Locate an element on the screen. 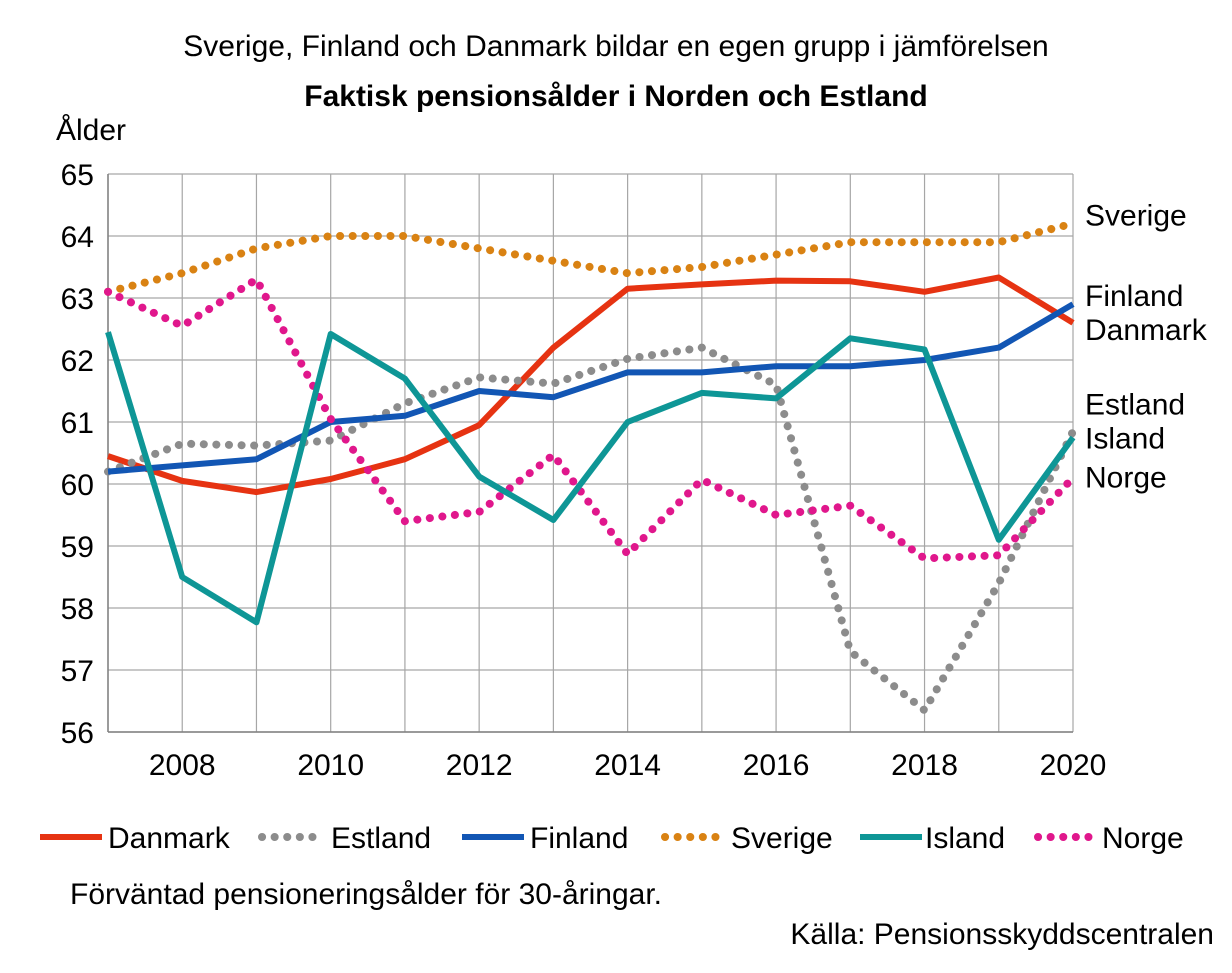 The image size is (1232, 973). x-tick-labels: 2008 2010 2012 2014 2016 2018 2020 is located at coordinates (628, 765).